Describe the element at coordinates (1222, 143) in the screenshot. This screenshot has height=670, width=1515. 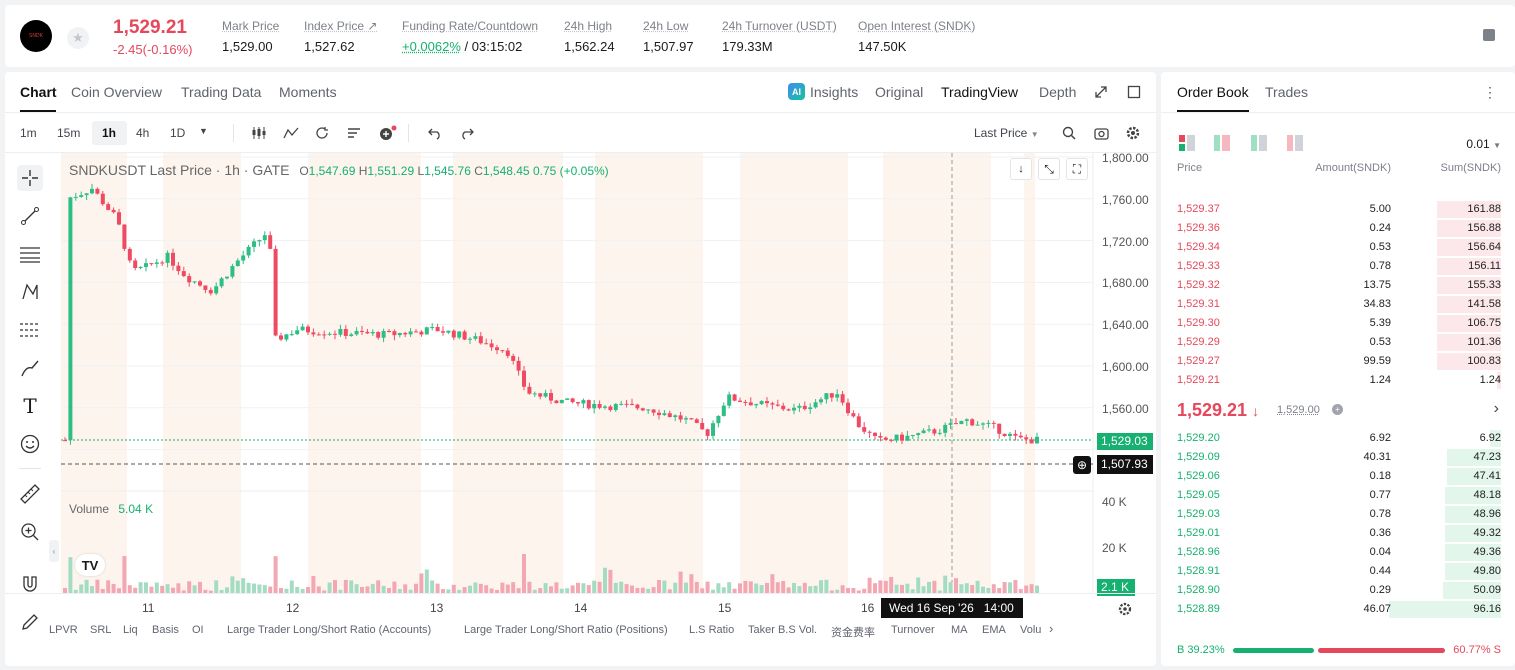
I see `view-bids-icon` at that location.